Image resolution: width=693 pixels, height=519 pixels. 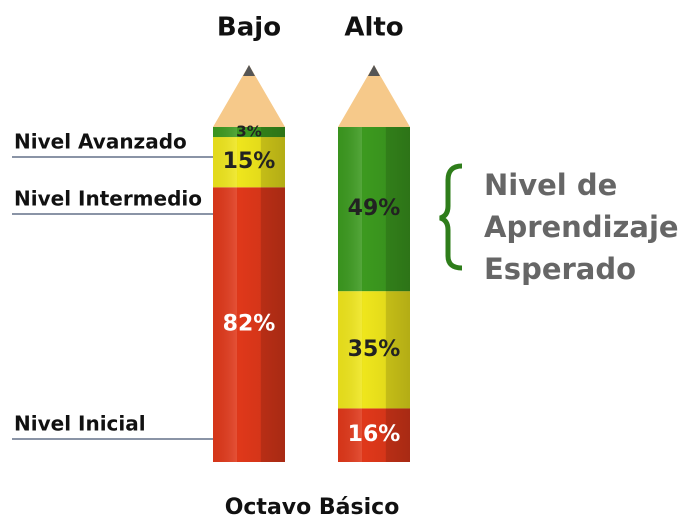 What do you see at coordinates (100, 142) in the screenshot?
I see `legend-label: Nivel Avanzado` at bounding box center [100, 142].